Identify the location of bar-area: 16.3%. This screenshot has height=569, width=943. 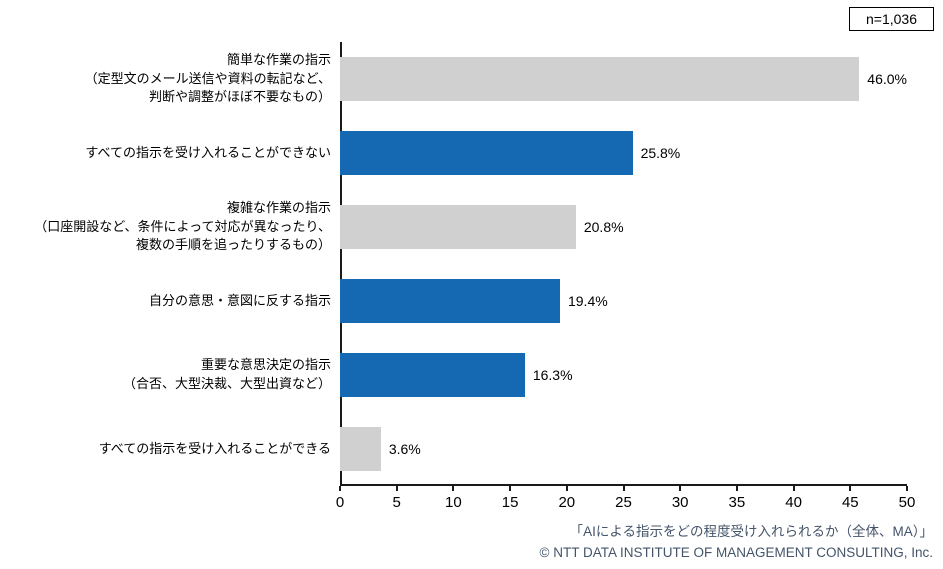
(623, 375).